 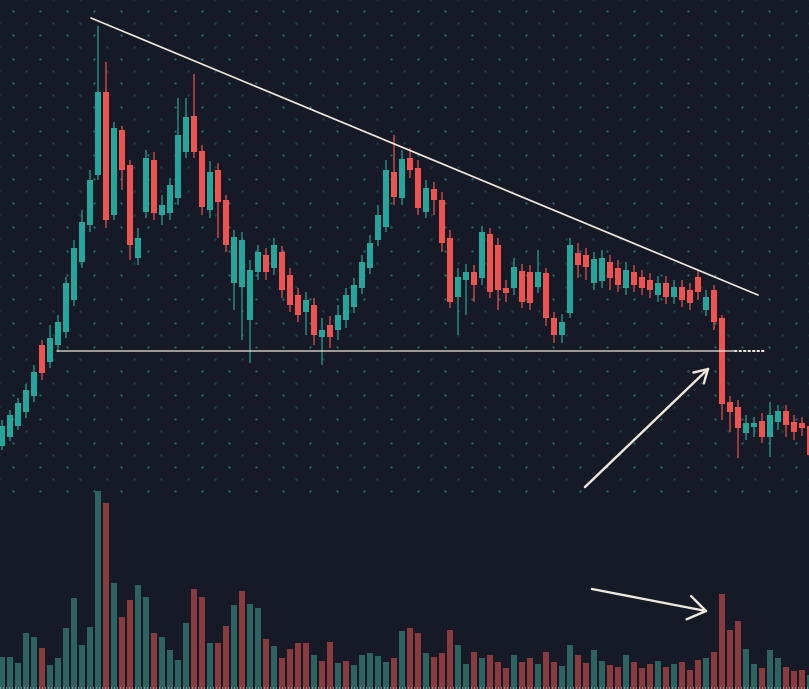 I want to click on volume-spike-arrow-head, so click(x=696, y=615).